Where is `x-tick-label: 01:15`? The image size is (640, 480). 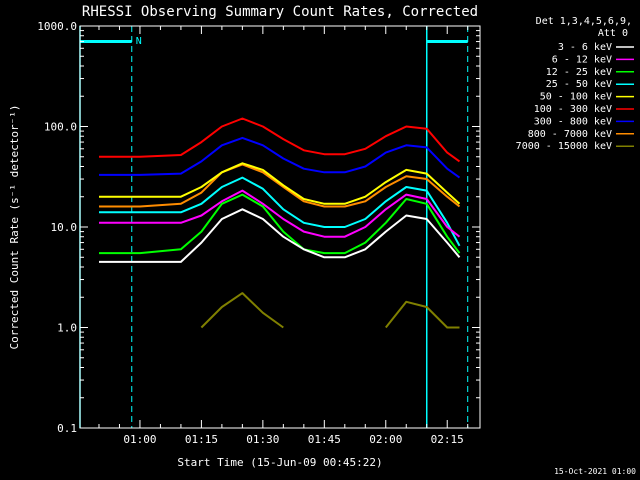 x-tick-label: 01:15 is located at coordinates (201, 439).